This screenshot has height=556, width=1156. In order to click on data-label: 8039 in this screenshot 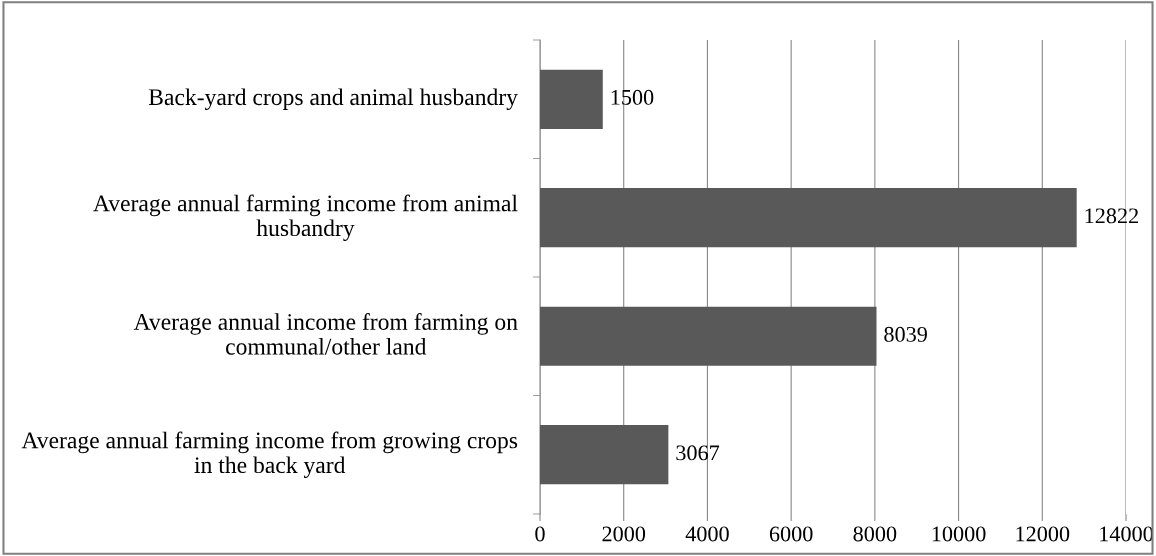, I will do `click(905, 334)`.